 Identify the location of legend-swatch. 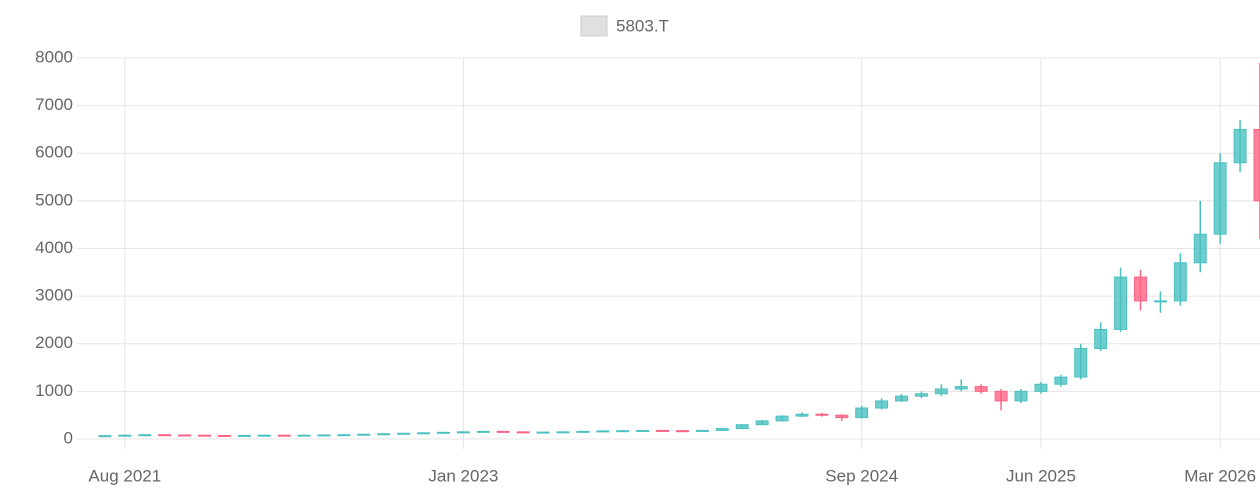
(594, 26).